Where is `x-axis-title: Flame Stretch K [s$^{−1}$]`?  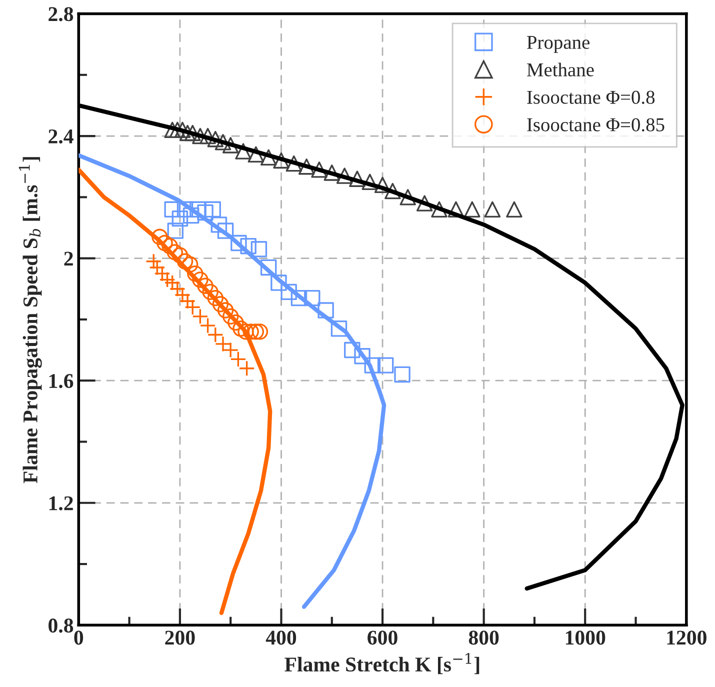
x-axis-title: Flame Stretch K [s$^{−1}$] is located at coordinates (382, 663).